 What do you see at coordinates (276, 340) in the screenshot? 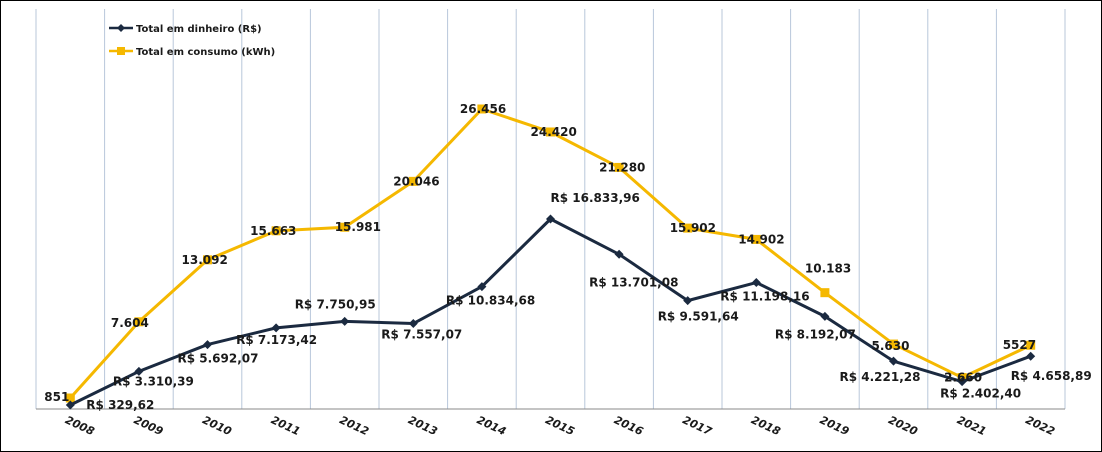
I see `data-label-dinheiro: R$ 7.173,42` at bounding box center [276, 340].